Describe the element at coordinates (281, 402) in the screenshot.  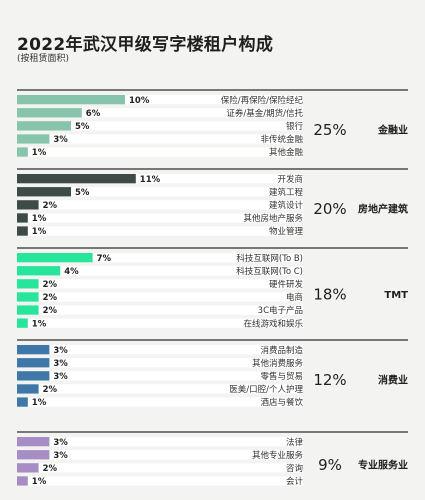
I see `category-label: 酒店与餐饮` at that location.